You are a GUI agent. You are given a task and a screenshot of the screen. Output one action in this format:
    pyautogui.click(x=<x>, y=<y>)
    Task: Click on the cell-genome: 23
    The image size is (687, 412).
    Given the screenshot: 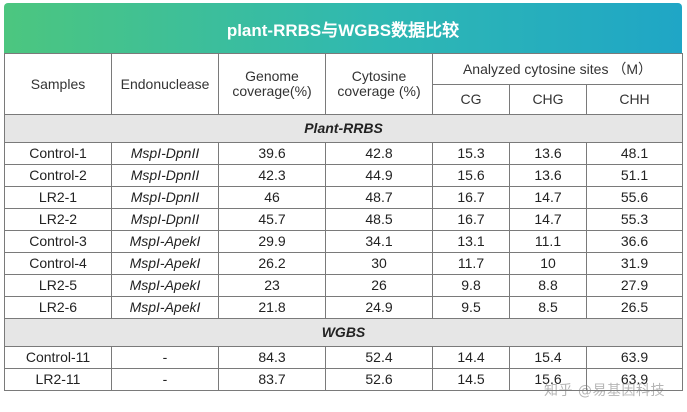 What is the action you would take?
    pyautogui.click(x=272, y=285)
    